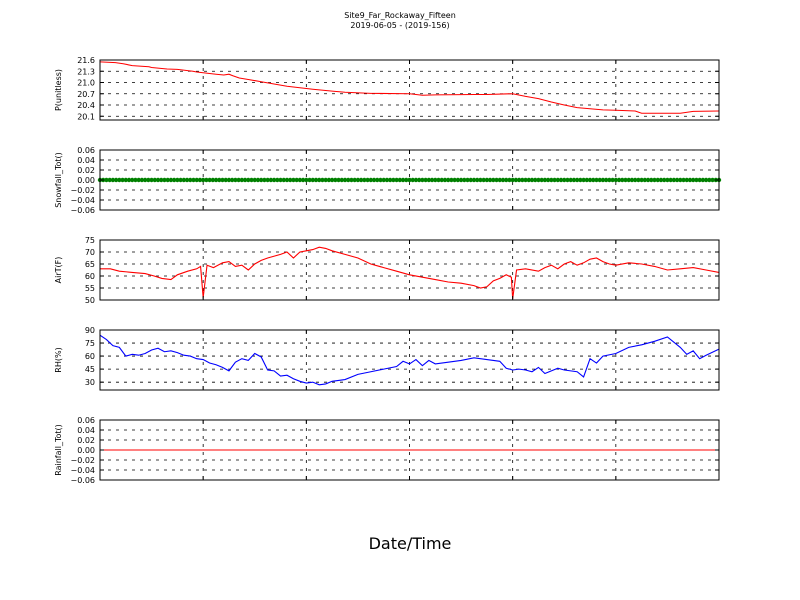  What do you see at coordinates (400, 25) in the screenshot?
I see `chart-subtitle: 2019-06-05 - (2019-156)` at bounding box center [400, 25].